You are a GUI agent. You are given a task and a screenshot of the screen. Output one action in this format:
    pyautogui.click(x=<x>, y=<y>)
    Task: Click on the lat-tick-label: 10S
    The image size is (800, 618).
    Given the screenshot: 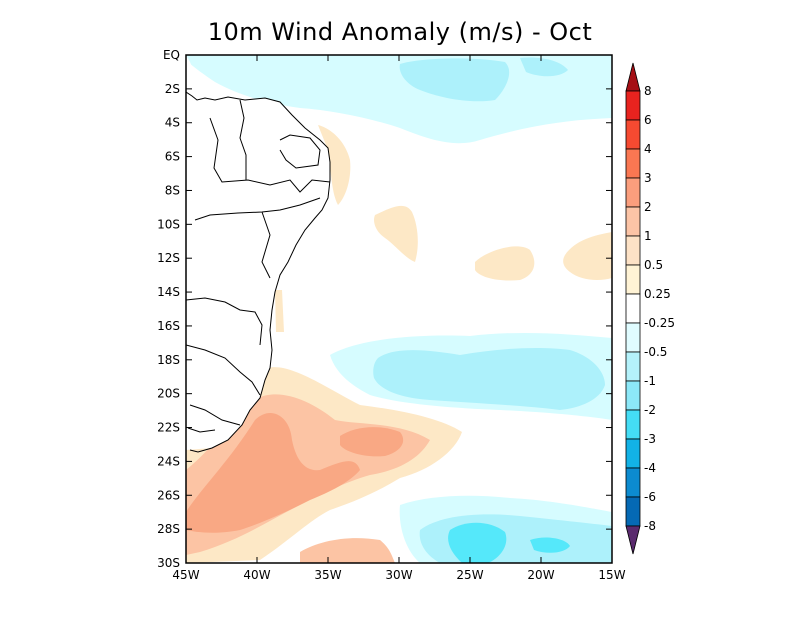 What is the action you would take?
    pyautogui.click(x=168, y=224)
    